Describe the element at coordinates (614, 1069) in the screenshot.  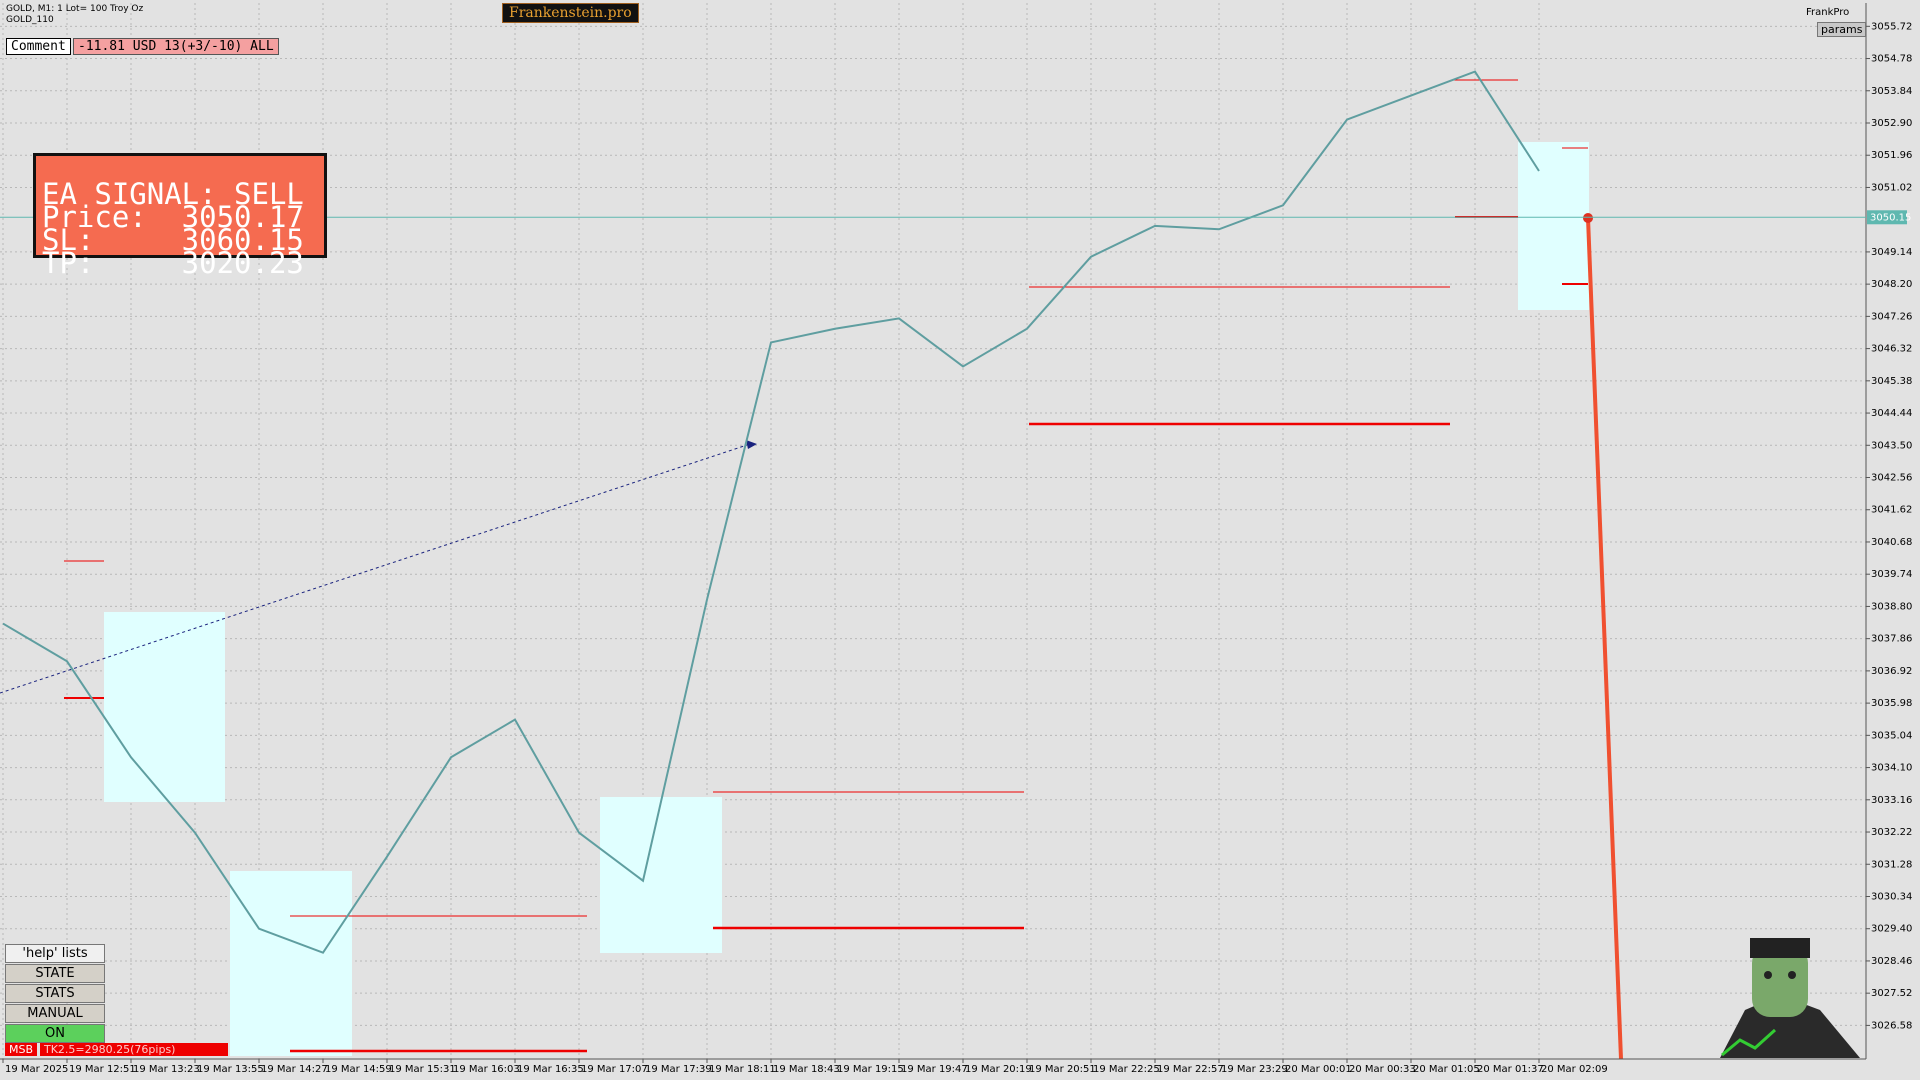
I see `x-tick-label: 19 Mar 17:07` at that location.